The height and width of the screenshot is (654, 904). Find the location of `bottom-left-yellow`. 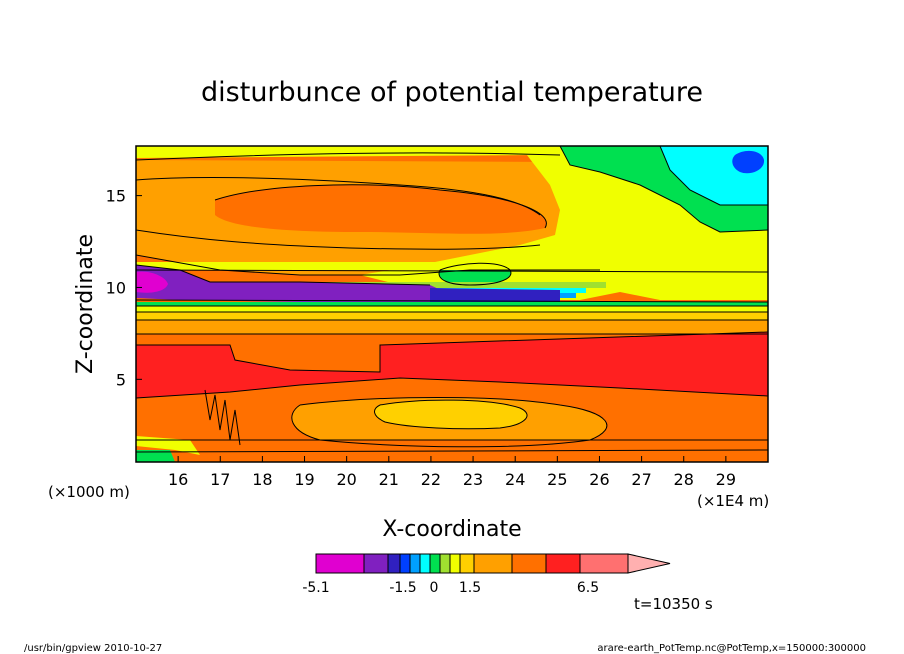

bottom-left-yellow is located at coordinates (168, 445).